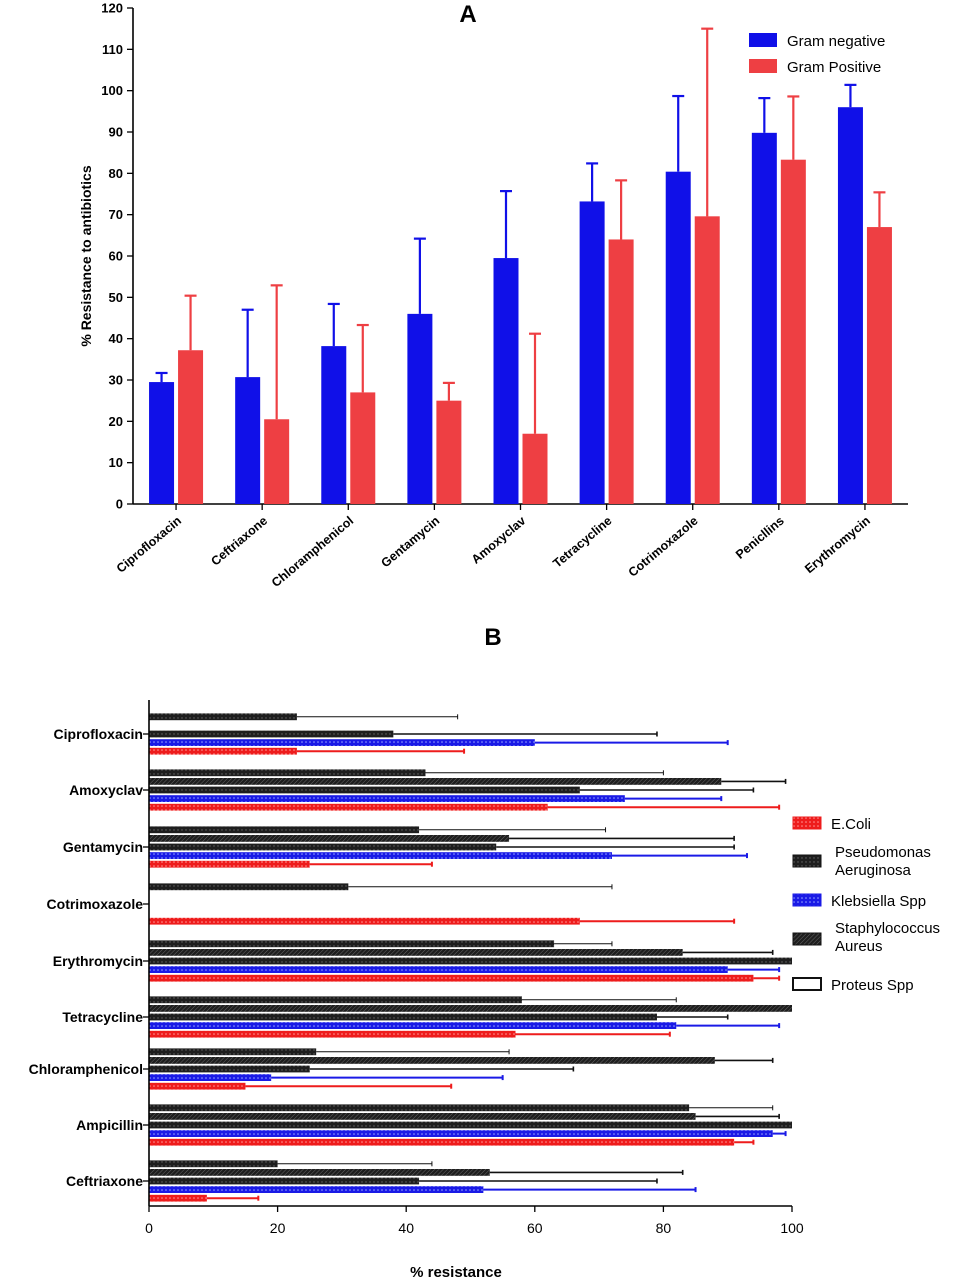 Image resolution: width=969 pixels, height=1280 pixels. I want to click on bar-gram-negative-ceftriaxone, so click(248, 440).